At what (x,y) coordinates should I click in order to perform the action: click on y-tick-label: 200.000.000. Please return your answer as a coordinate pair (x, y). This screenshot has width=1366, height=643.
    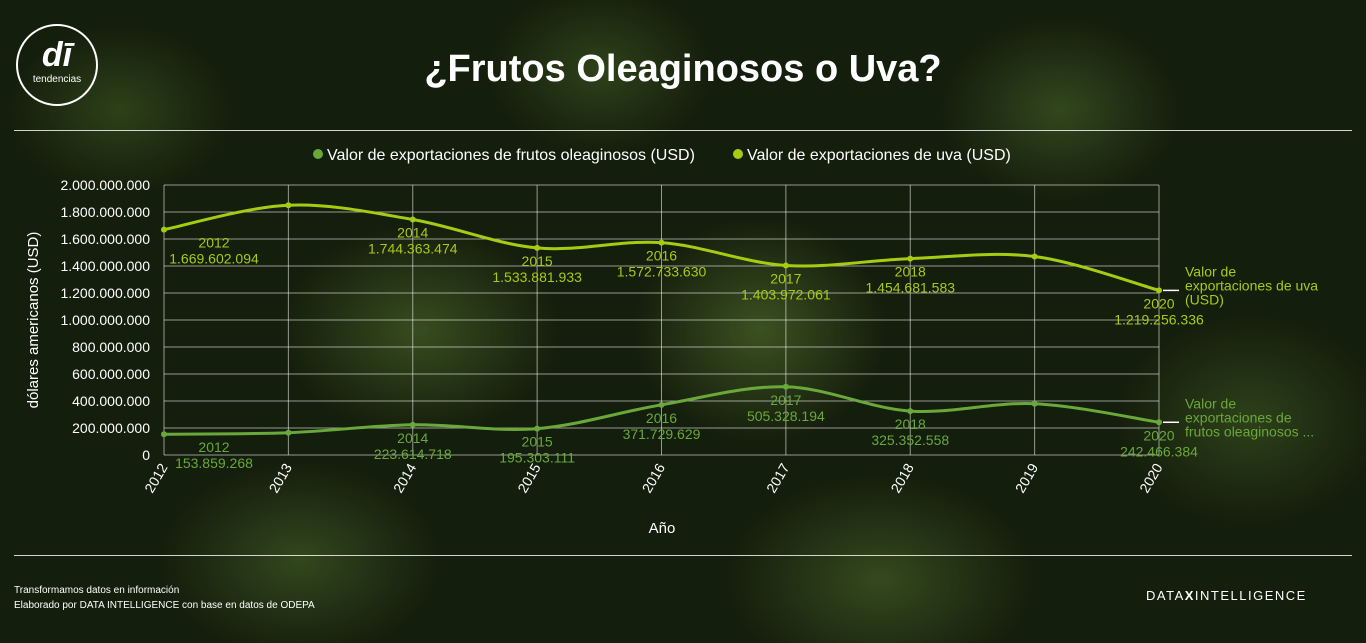
    Looking at the image, I should click on (111, 428).